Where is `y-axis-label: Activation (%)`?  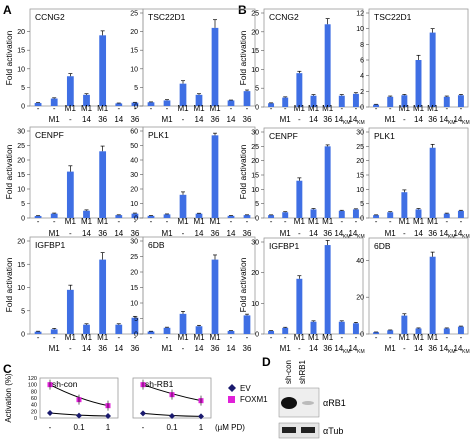 y-axis-label: Activation (%) is located at coordinates (8, 398).